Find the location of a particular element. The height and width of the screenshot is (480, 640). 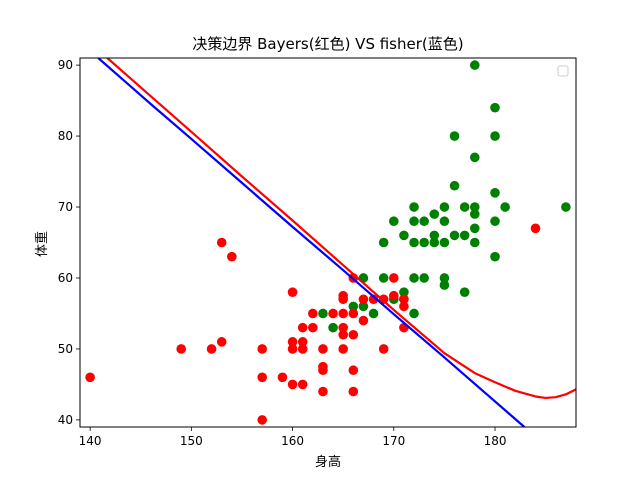

y-tick-label-4: 80 is located at coordinates (65, 136).